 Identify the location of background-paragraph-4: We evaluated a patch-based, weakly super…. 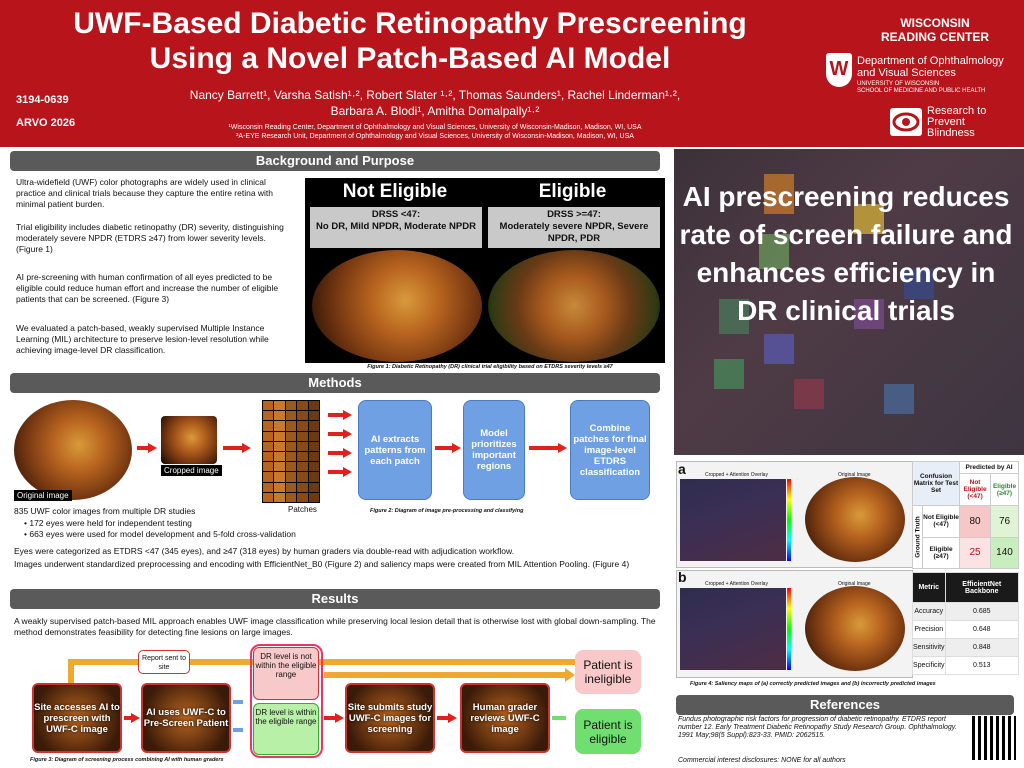
(142, 339).